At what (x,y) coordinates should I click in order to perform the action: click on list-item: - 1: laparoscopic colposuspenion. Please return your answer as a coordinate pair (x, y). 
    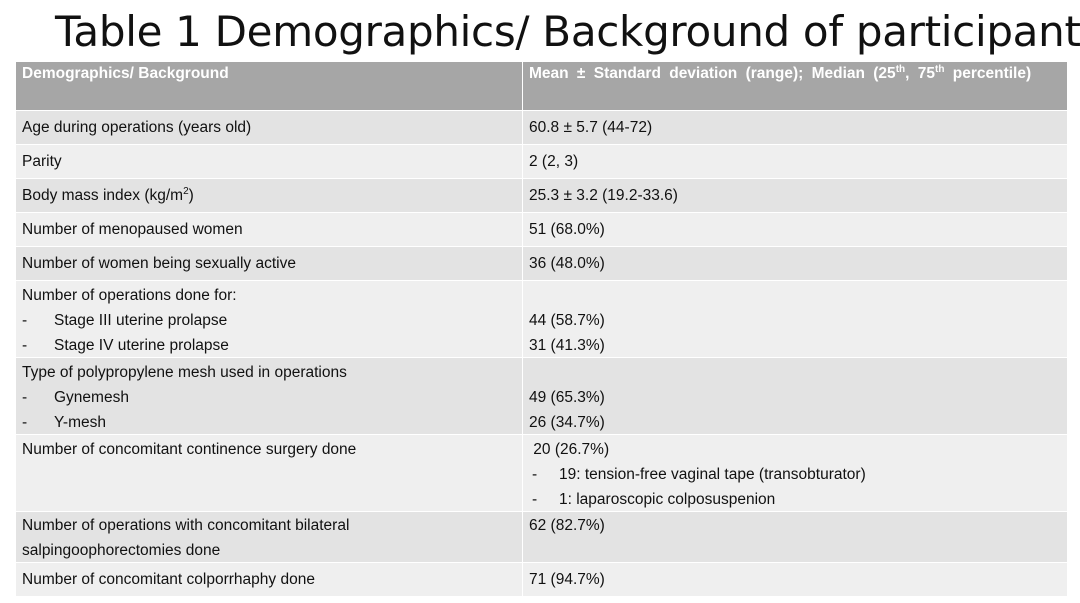
    Looking at the image, I should click on (795, 499).